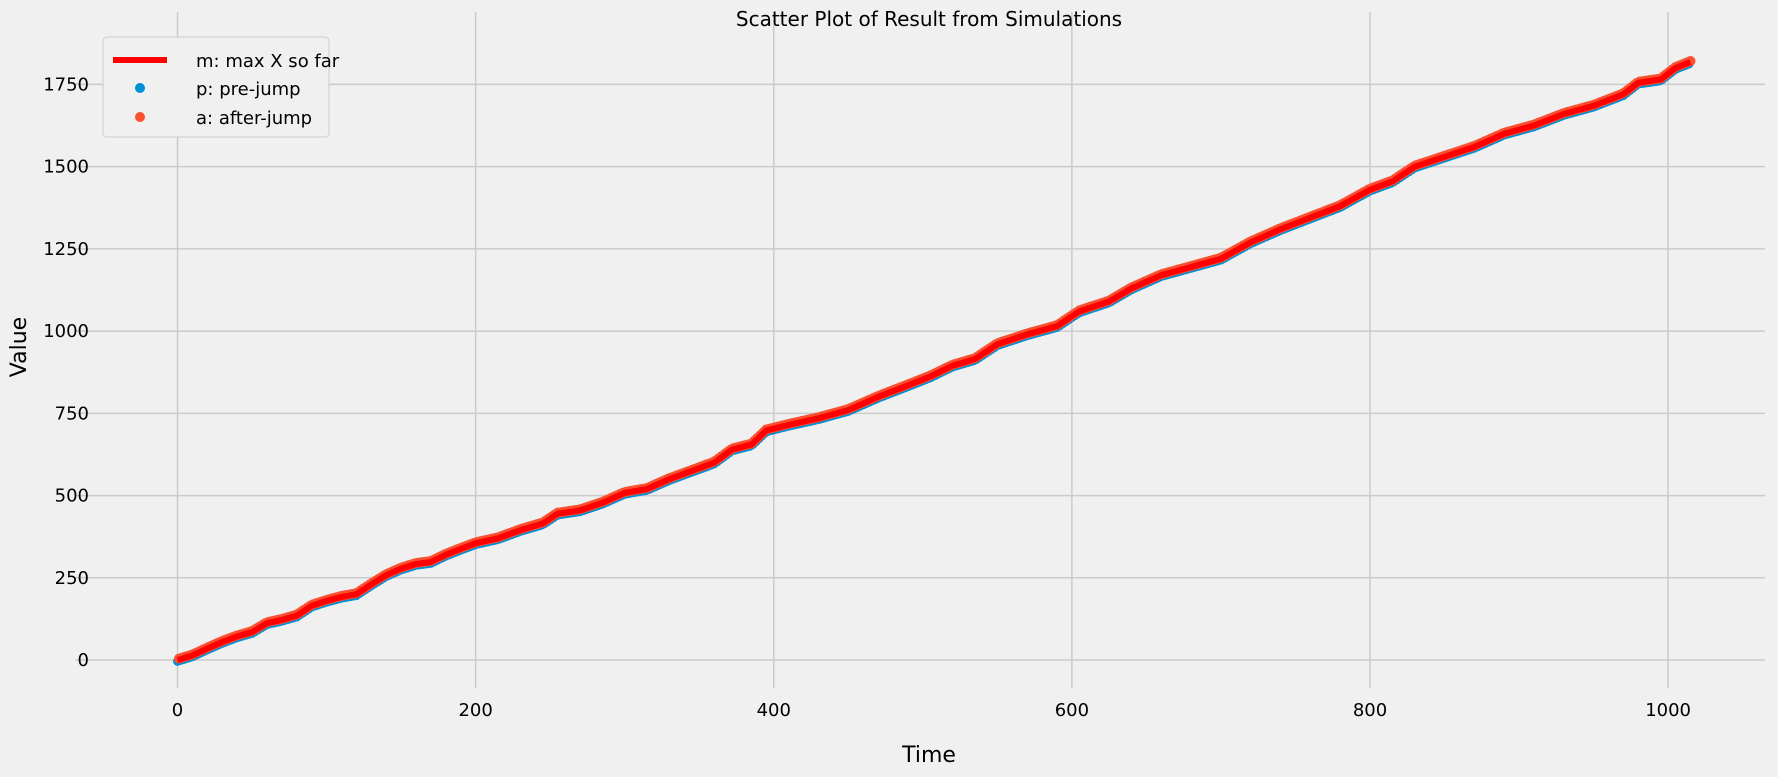 Image resolution: width=1778 pixels, height=777 pixels. Describe the element at coordinates (928, 755) in the screenshot. I see `x-axis-label: Time` at that location.